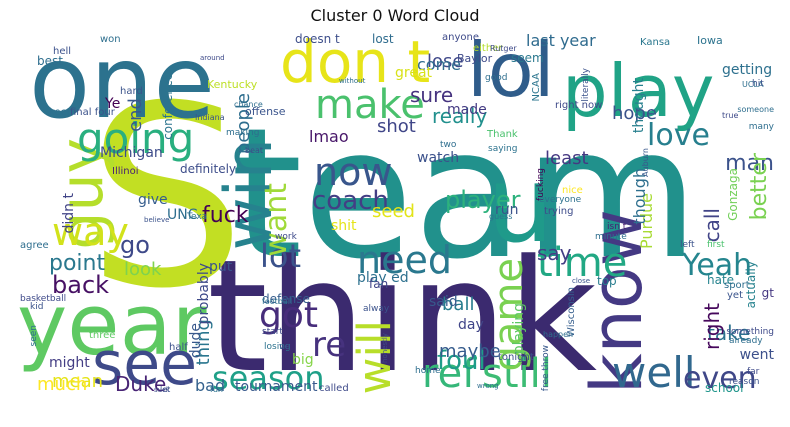 The height and width of the screenshot is (427, 790). I want to click on word-sport: sport, so click(737, 285).